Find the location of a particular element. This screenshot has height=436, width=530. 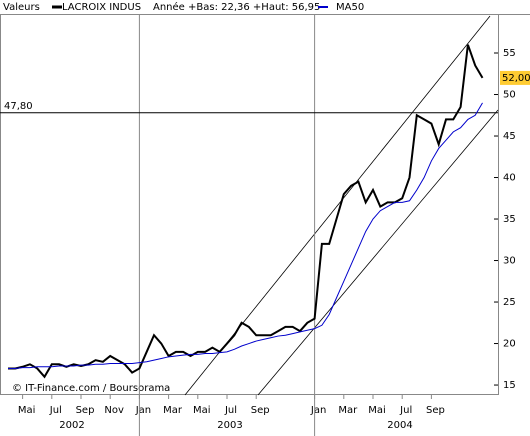

last-price-label: 52,00 is located at coordinates (516, 78).